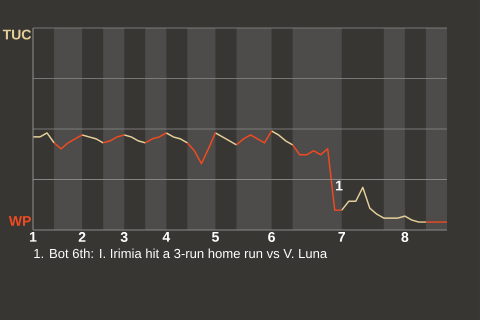 The width and height of the screenshot is (480, 320). I want to click on annotation: 1, so click(339, 185).